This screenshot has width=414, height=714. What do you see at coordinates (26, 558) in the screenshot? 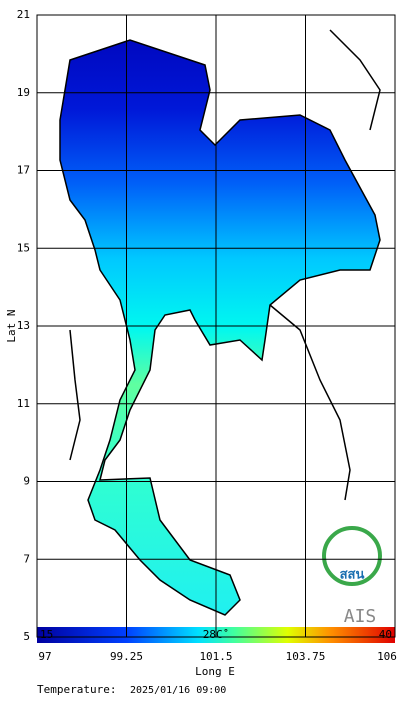
I see `y-tick-label: 7` at bounding box center [26, 558].